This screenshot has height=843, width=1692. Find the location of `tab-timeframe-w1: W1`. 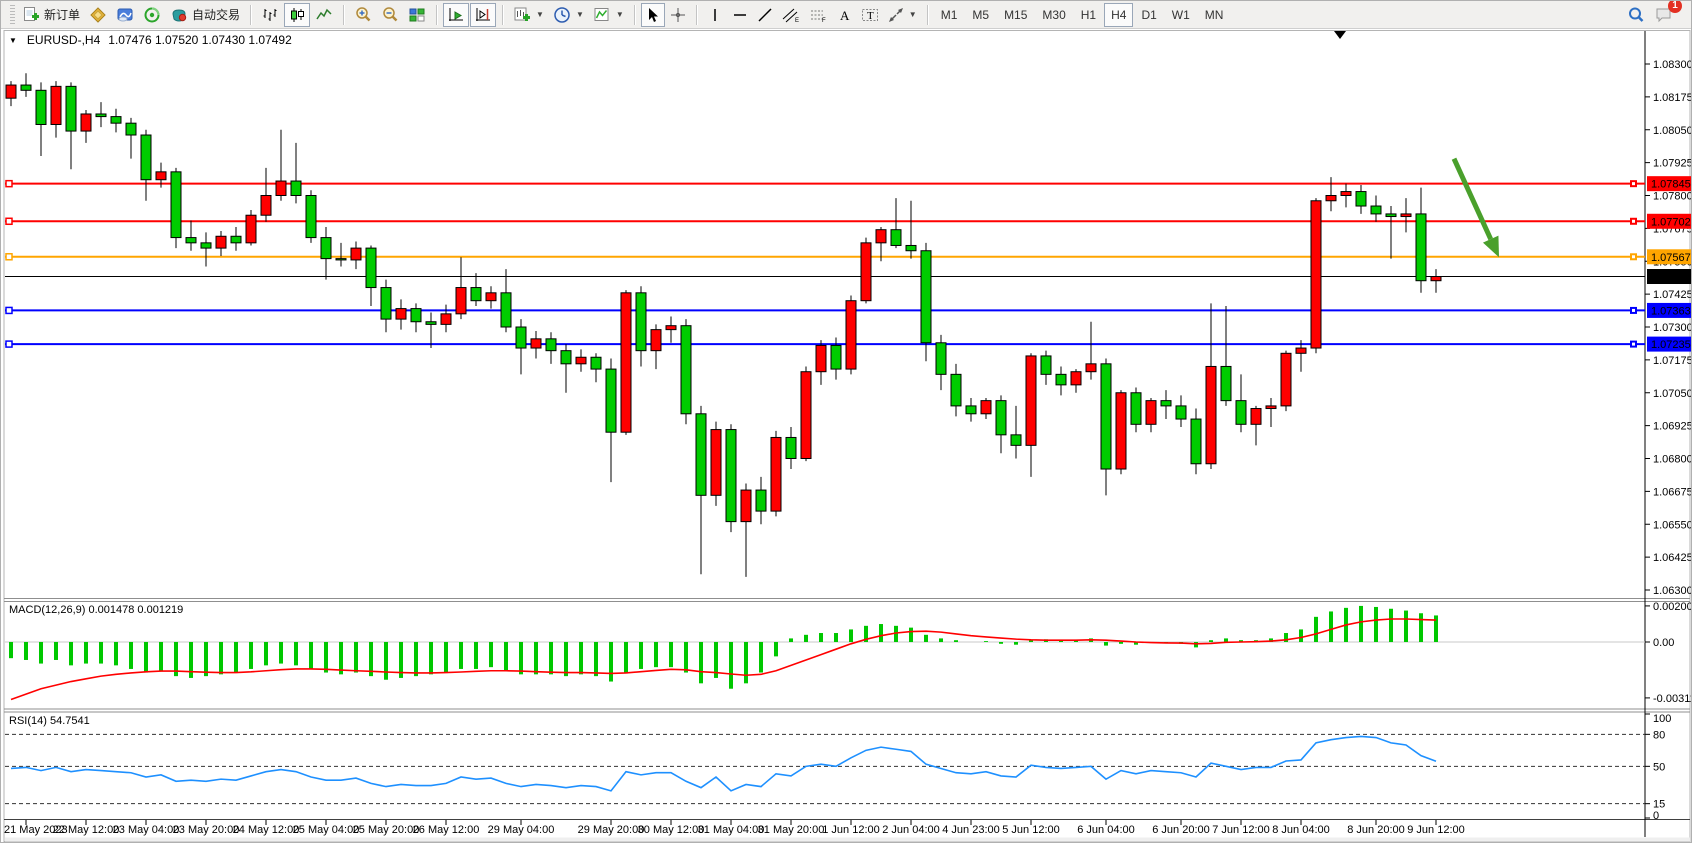

tab-timeframe-w1: W1 is located at coordinates (1181, 15).